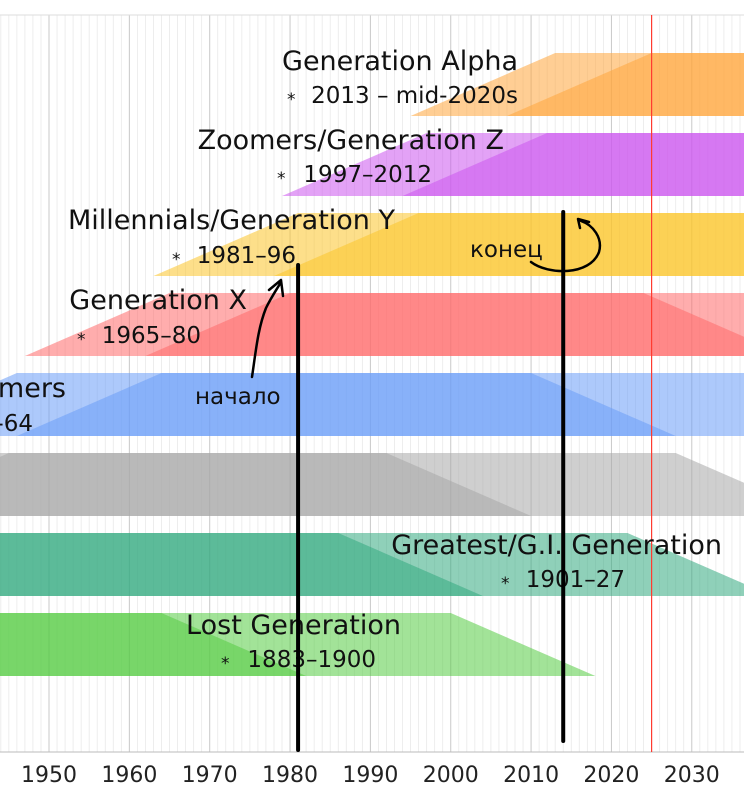  I want to click on band-baby-boomers, so click(372, 404).